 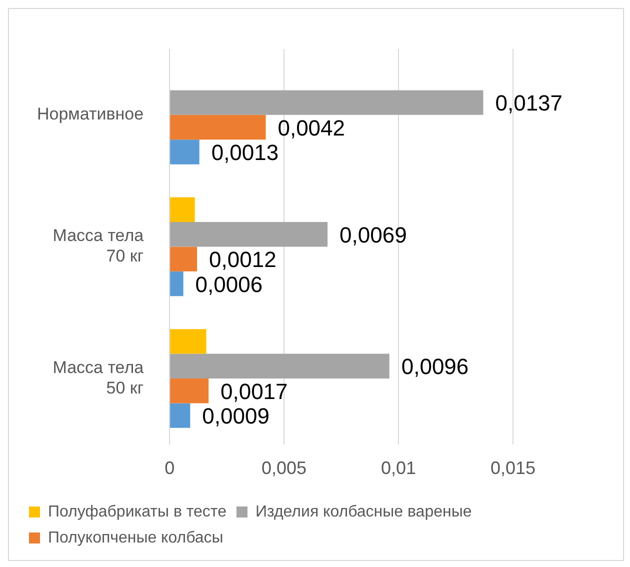 I want to click on y-tick-label: Масса тела 50 кг, so click(x=98, y=378).